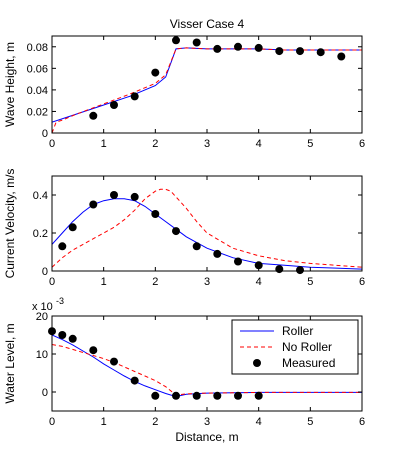 This screenshot has height=460, width=400. I want to click on legend-box, so click(295, 347).